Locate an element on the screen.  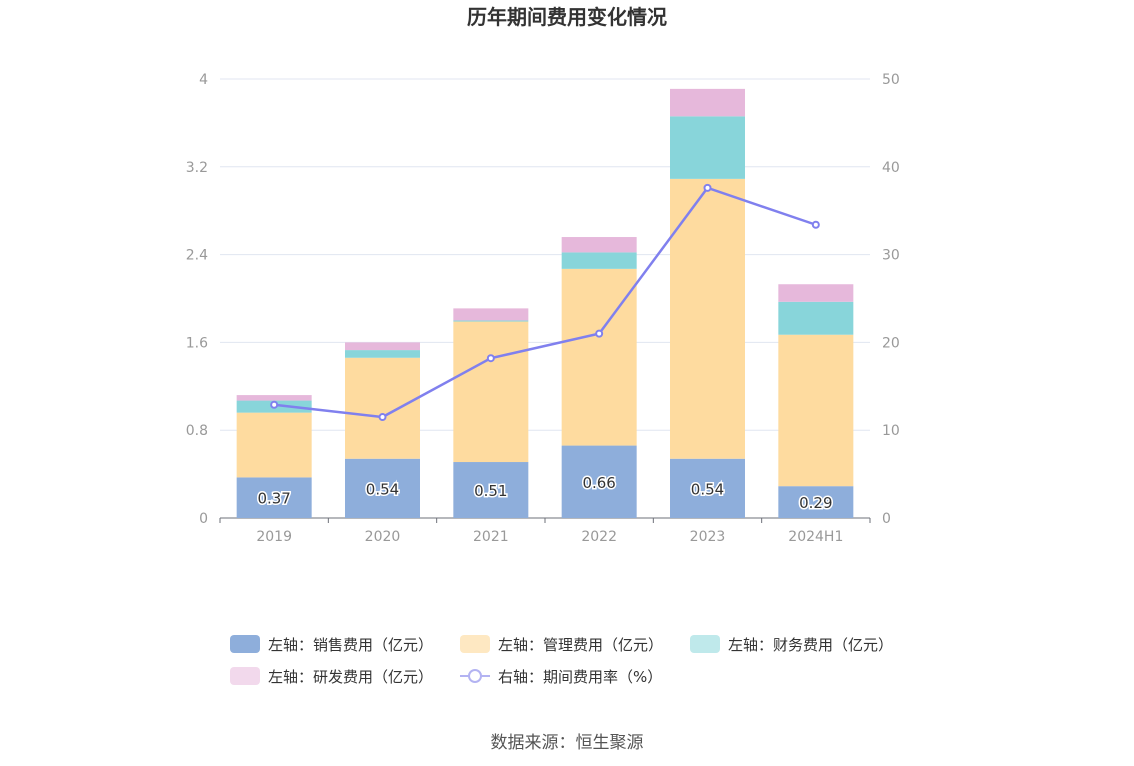
legend-item: 左轴：销售费用（亿元） is located at coordinates (331, 644).